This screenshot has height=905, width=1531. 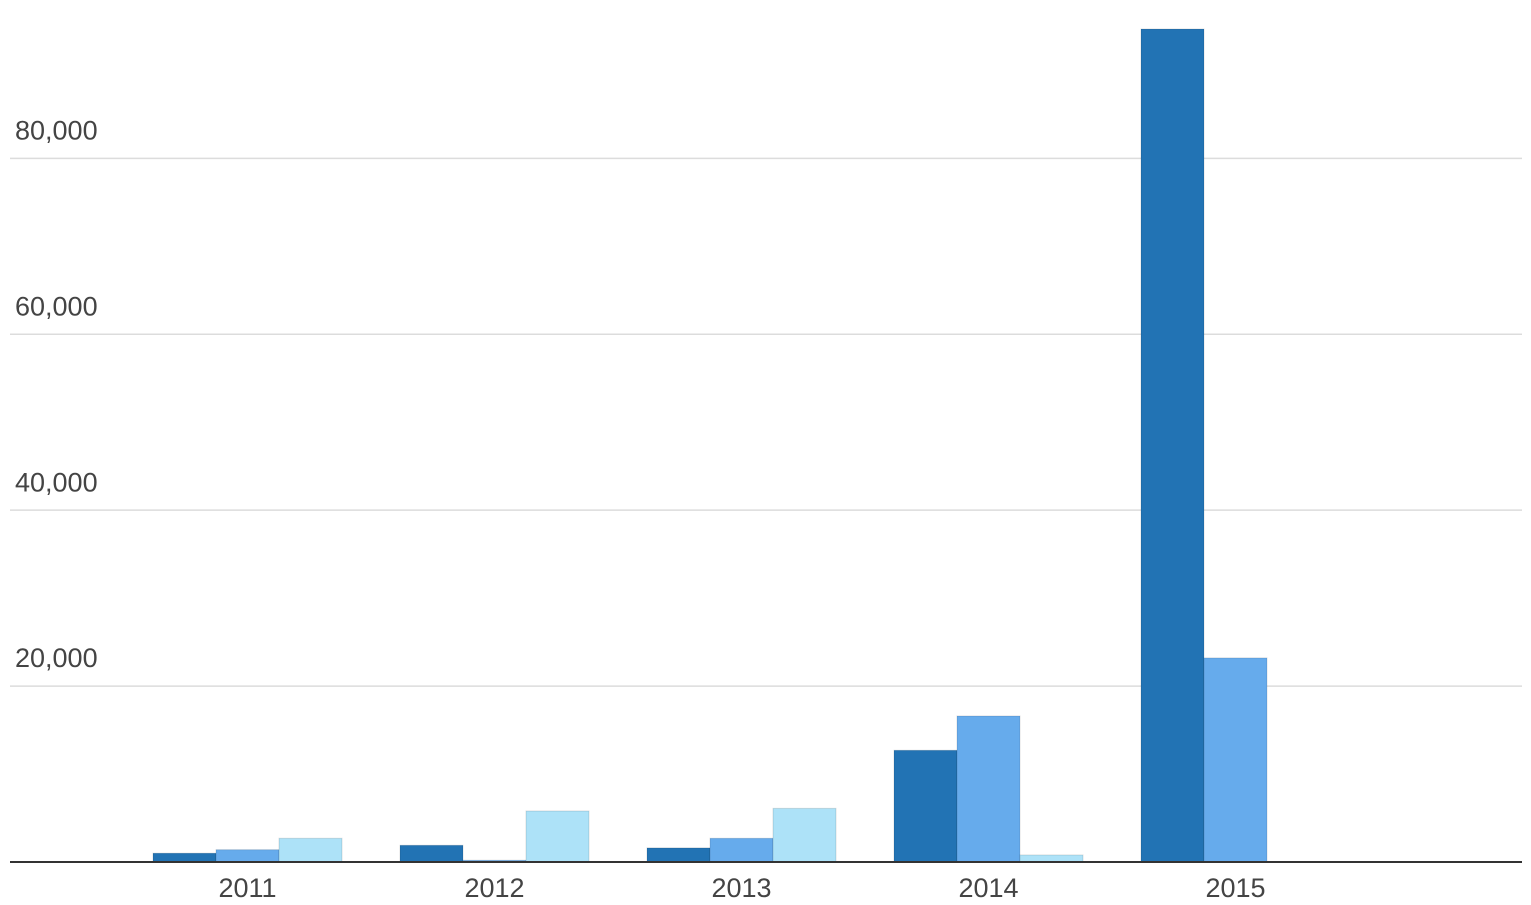 What do you see at coordinates (988, 888) in the screenshot?
I see `x-tick-label: 2014` at bounding box center [988, 888].